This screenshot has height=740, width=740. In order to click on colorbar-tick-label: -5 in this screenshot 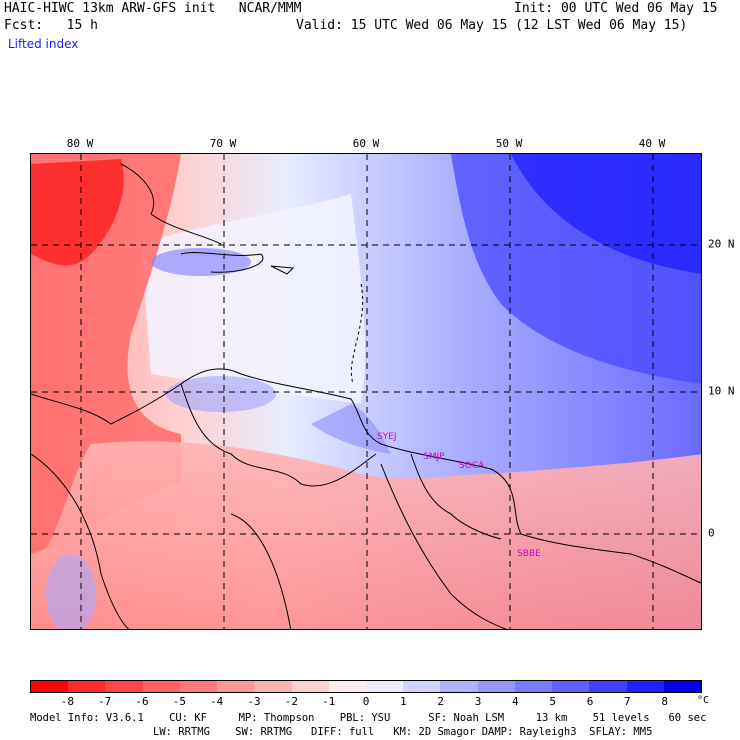, I will do `click(179, 701)`.